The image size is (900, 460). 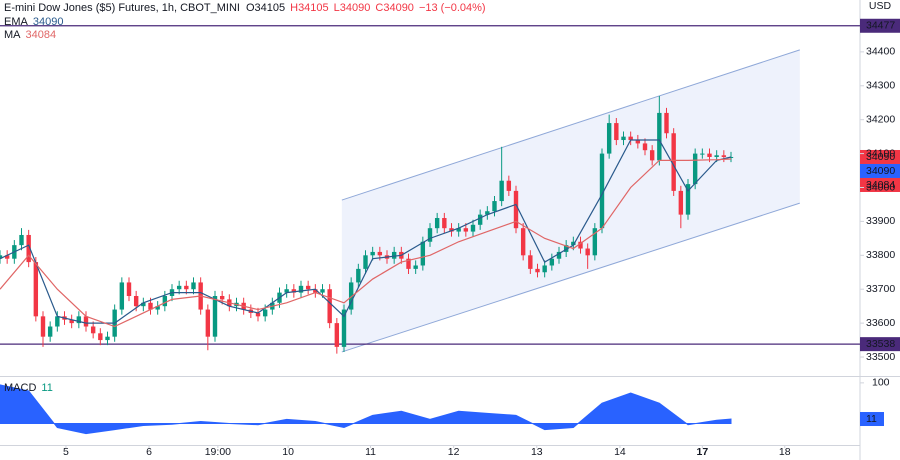 I want to click on x-tick-label: 12, so click(x=454, y=452).